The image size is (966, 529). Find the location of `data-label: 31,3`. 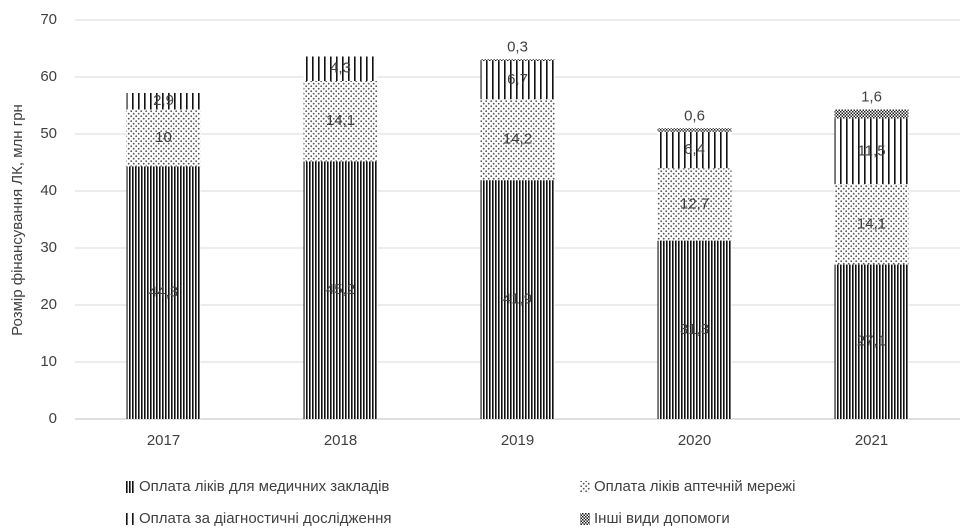

data-label: 31,3 is located at coordinates (694, 329).